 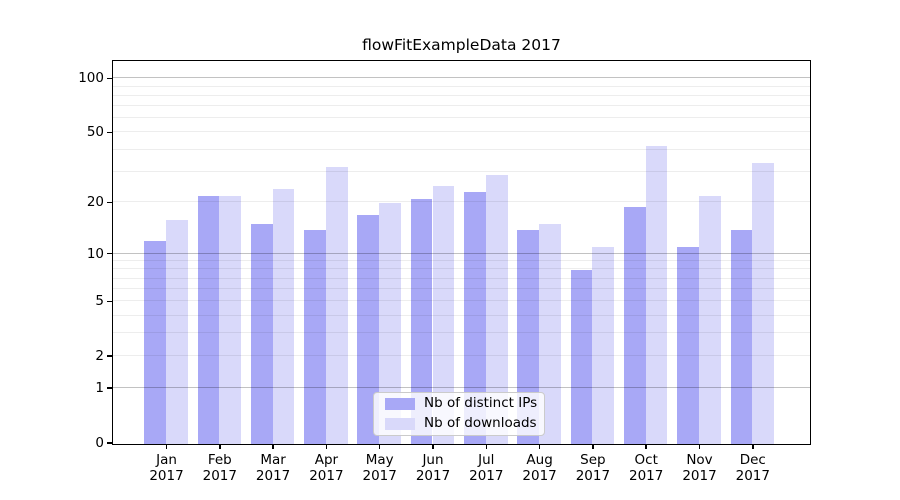 I want to click on legend-item-downloads: Nb of downloads, so click(x=464, y=424).